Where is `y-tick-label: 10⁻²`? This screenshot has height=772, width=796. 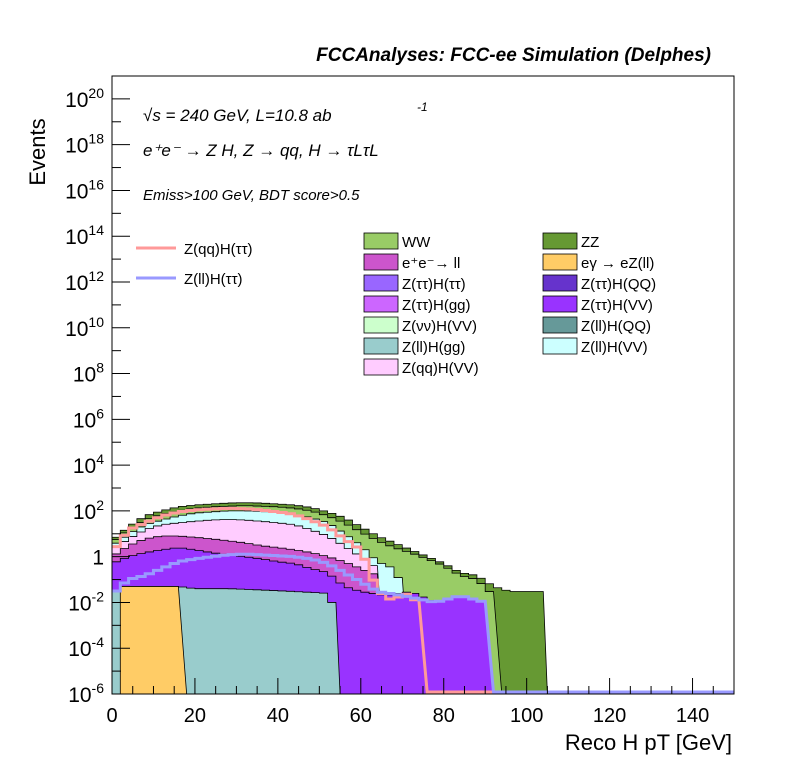
y-tick-label: 10⁻² is located at coordinates (86, 601).